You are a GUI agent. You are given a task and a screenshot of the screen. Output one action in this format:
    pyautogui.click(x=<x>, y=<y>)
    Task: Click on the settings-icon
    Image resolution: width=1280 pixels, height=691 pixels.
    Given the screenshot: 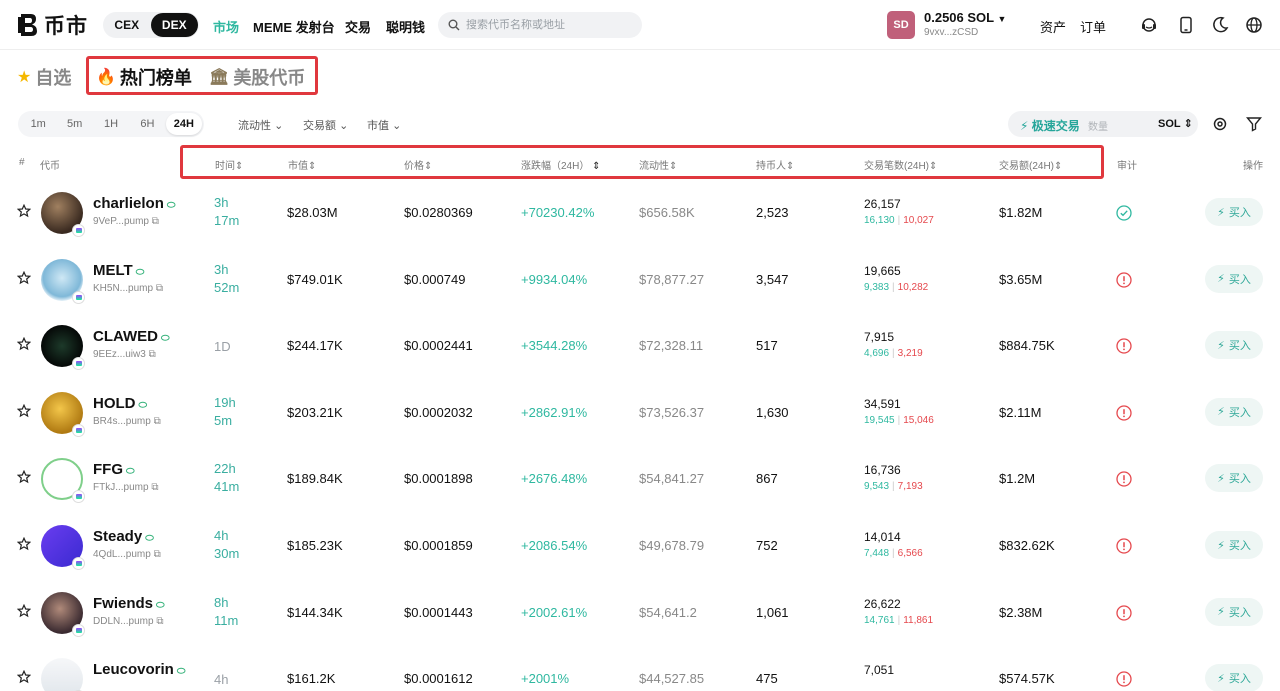 What is the action you would take?
    pyautogui.click(x=1220, y=124)
    